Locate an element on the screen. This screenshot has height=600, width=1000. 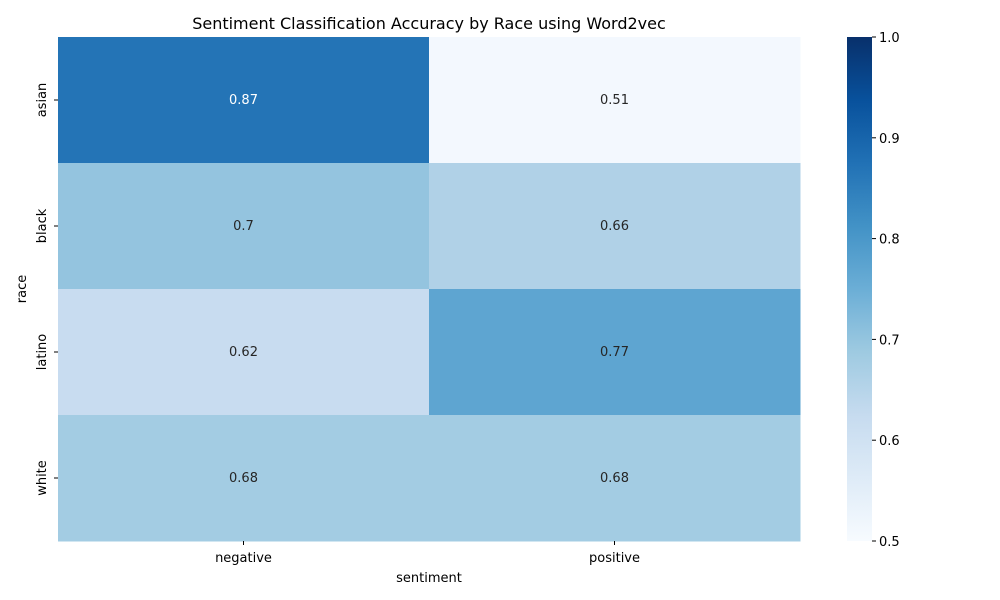
cell-value-label: 0.66 is located at coordinates (614, 226).